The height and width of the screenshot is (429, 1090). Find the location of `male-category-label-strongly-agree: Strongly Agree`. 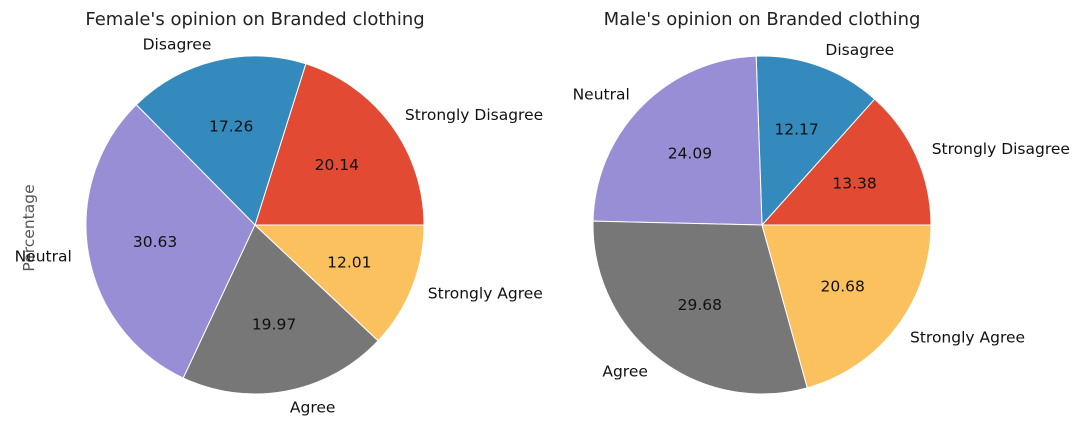

male-category-label-strongly-agree: Strongly Agree is located at coordinates (967, 338).